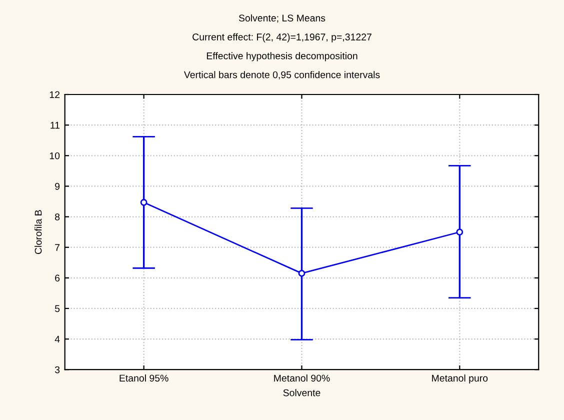  Describe the element at coordinates (282, 37) in the screenshot. I see `chart-subtitle: Current effect: F(2, 42)=1,1967, p=,31227` at that location.